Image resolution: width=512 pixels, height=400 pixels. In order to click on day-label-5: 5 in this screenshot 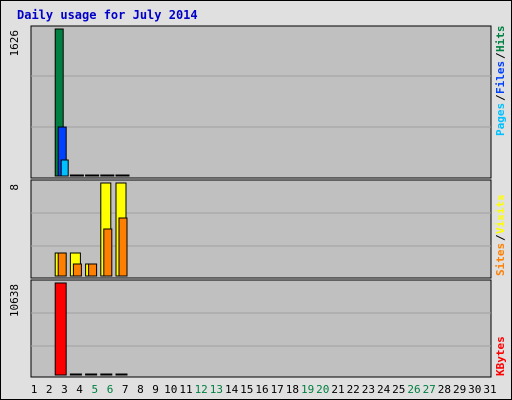, I will do `click(94, 389)`.